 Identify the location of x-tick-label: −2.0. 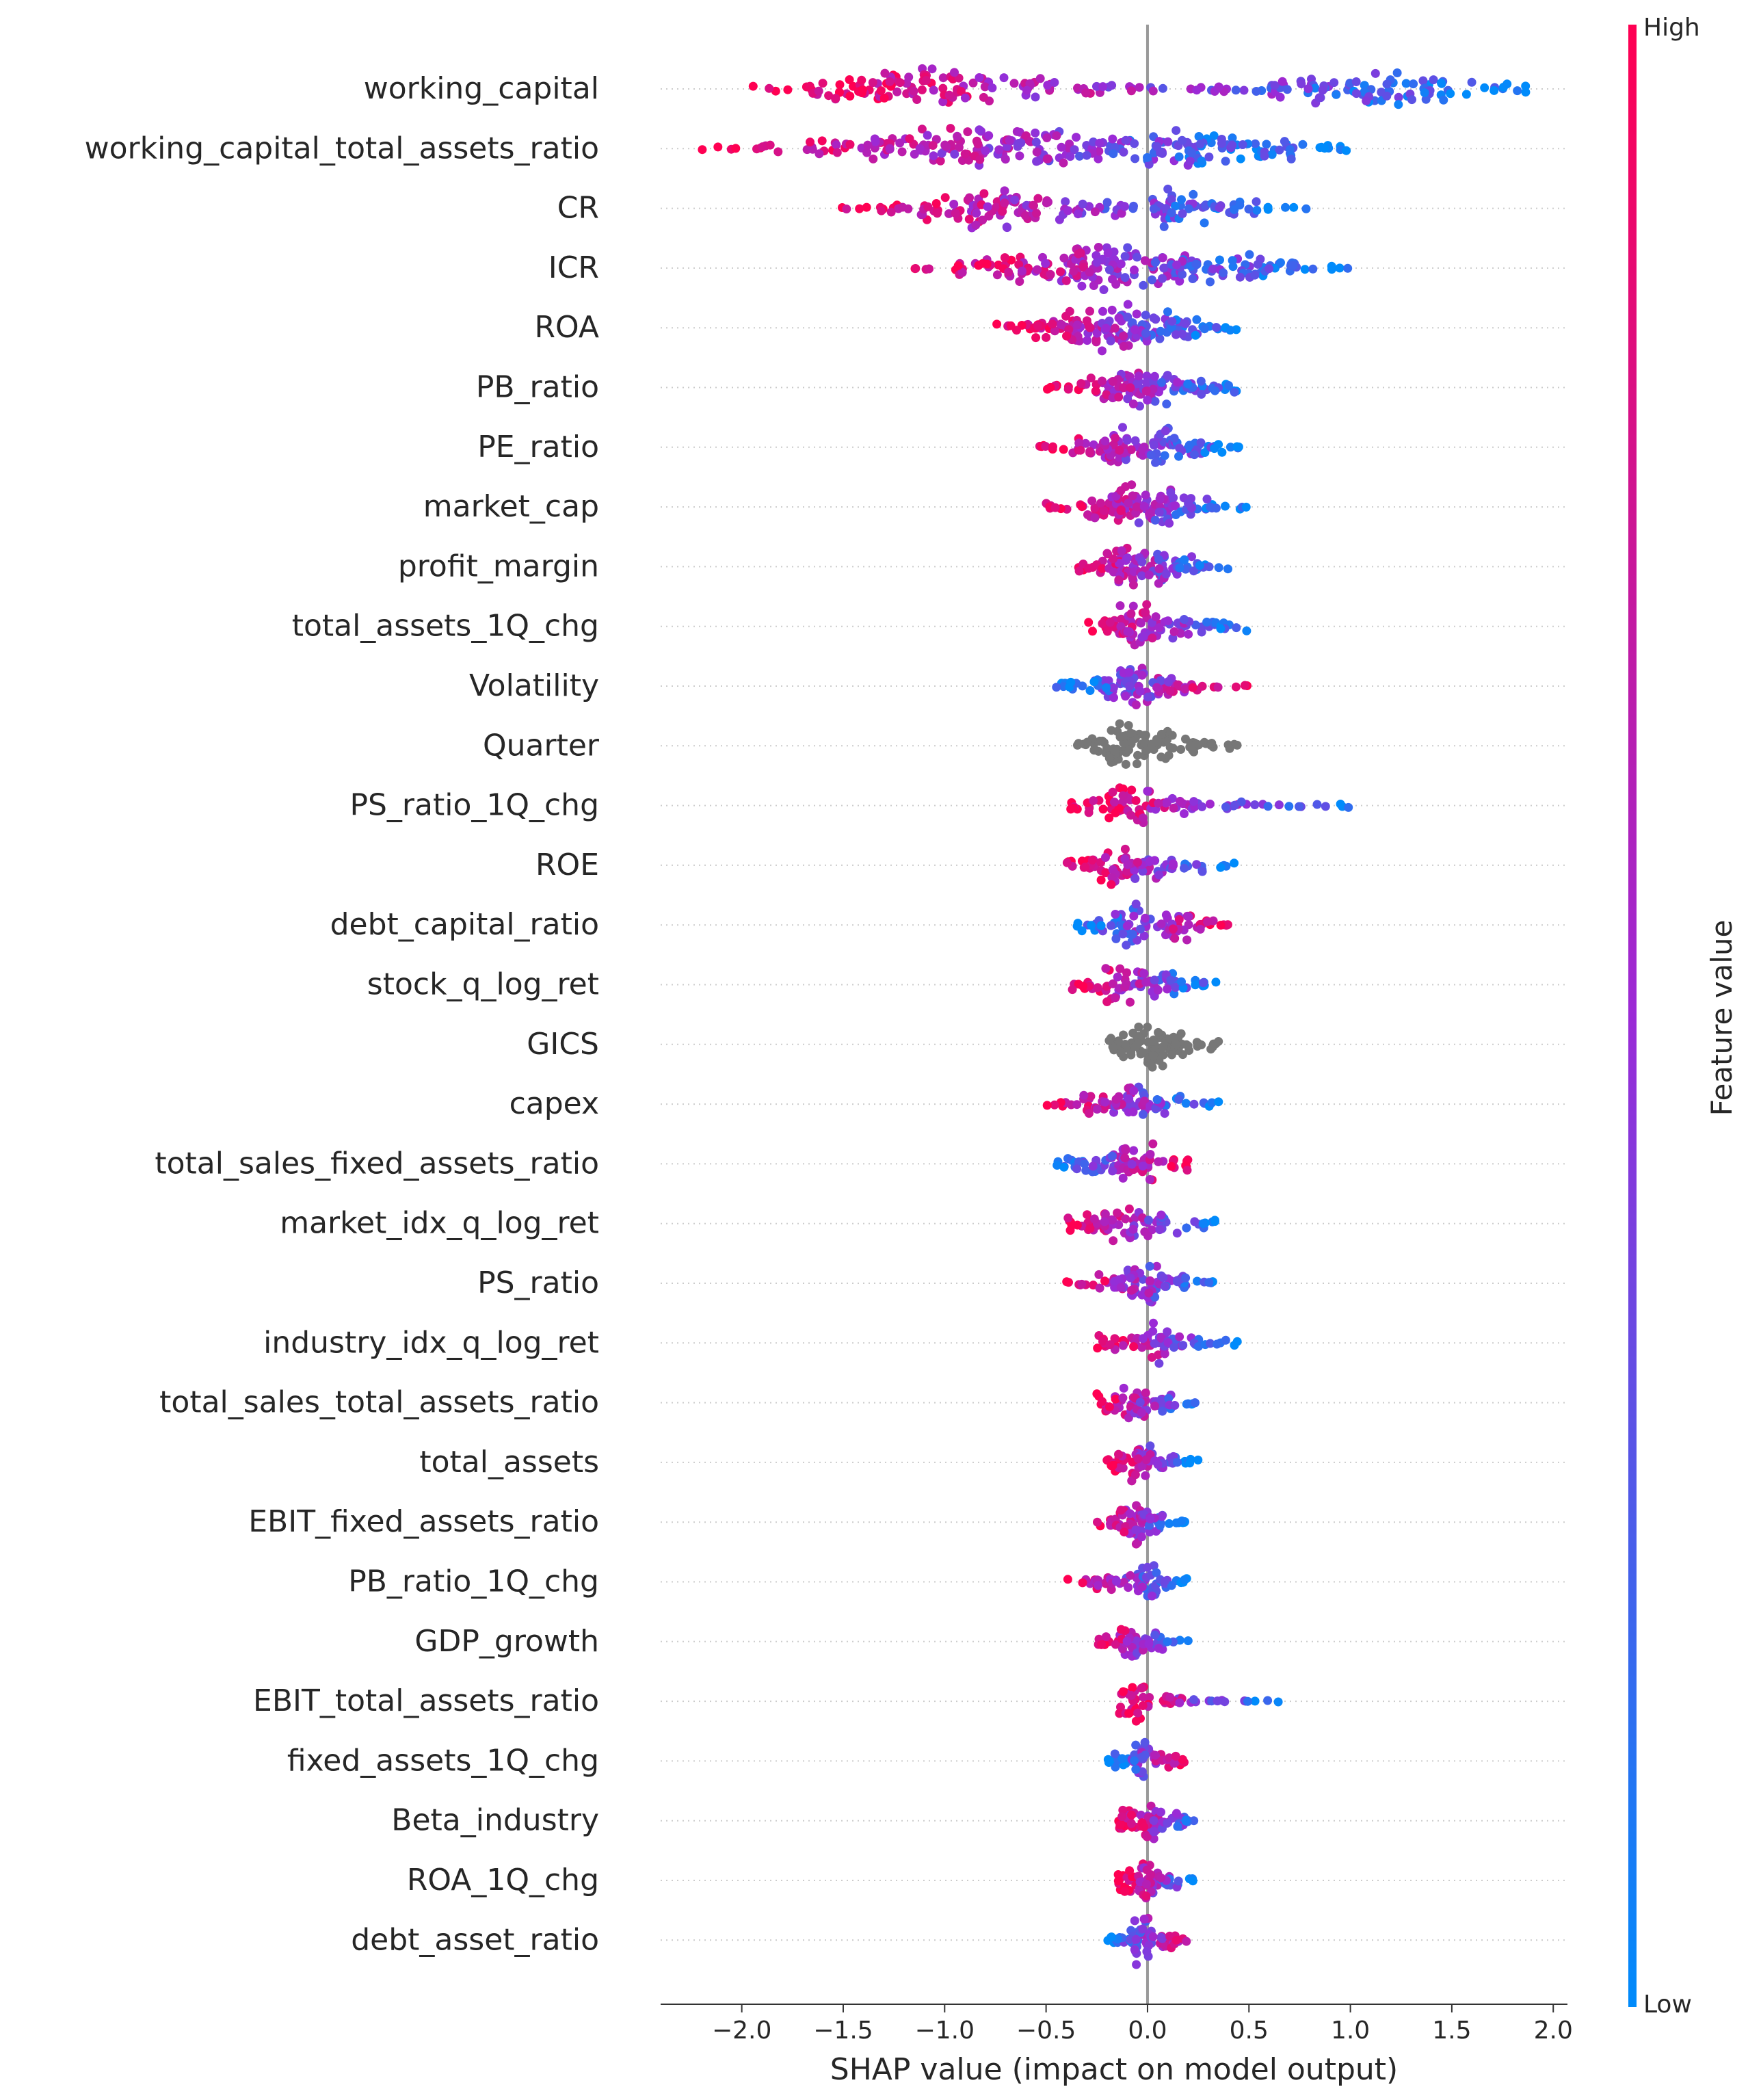
(741, 2031).